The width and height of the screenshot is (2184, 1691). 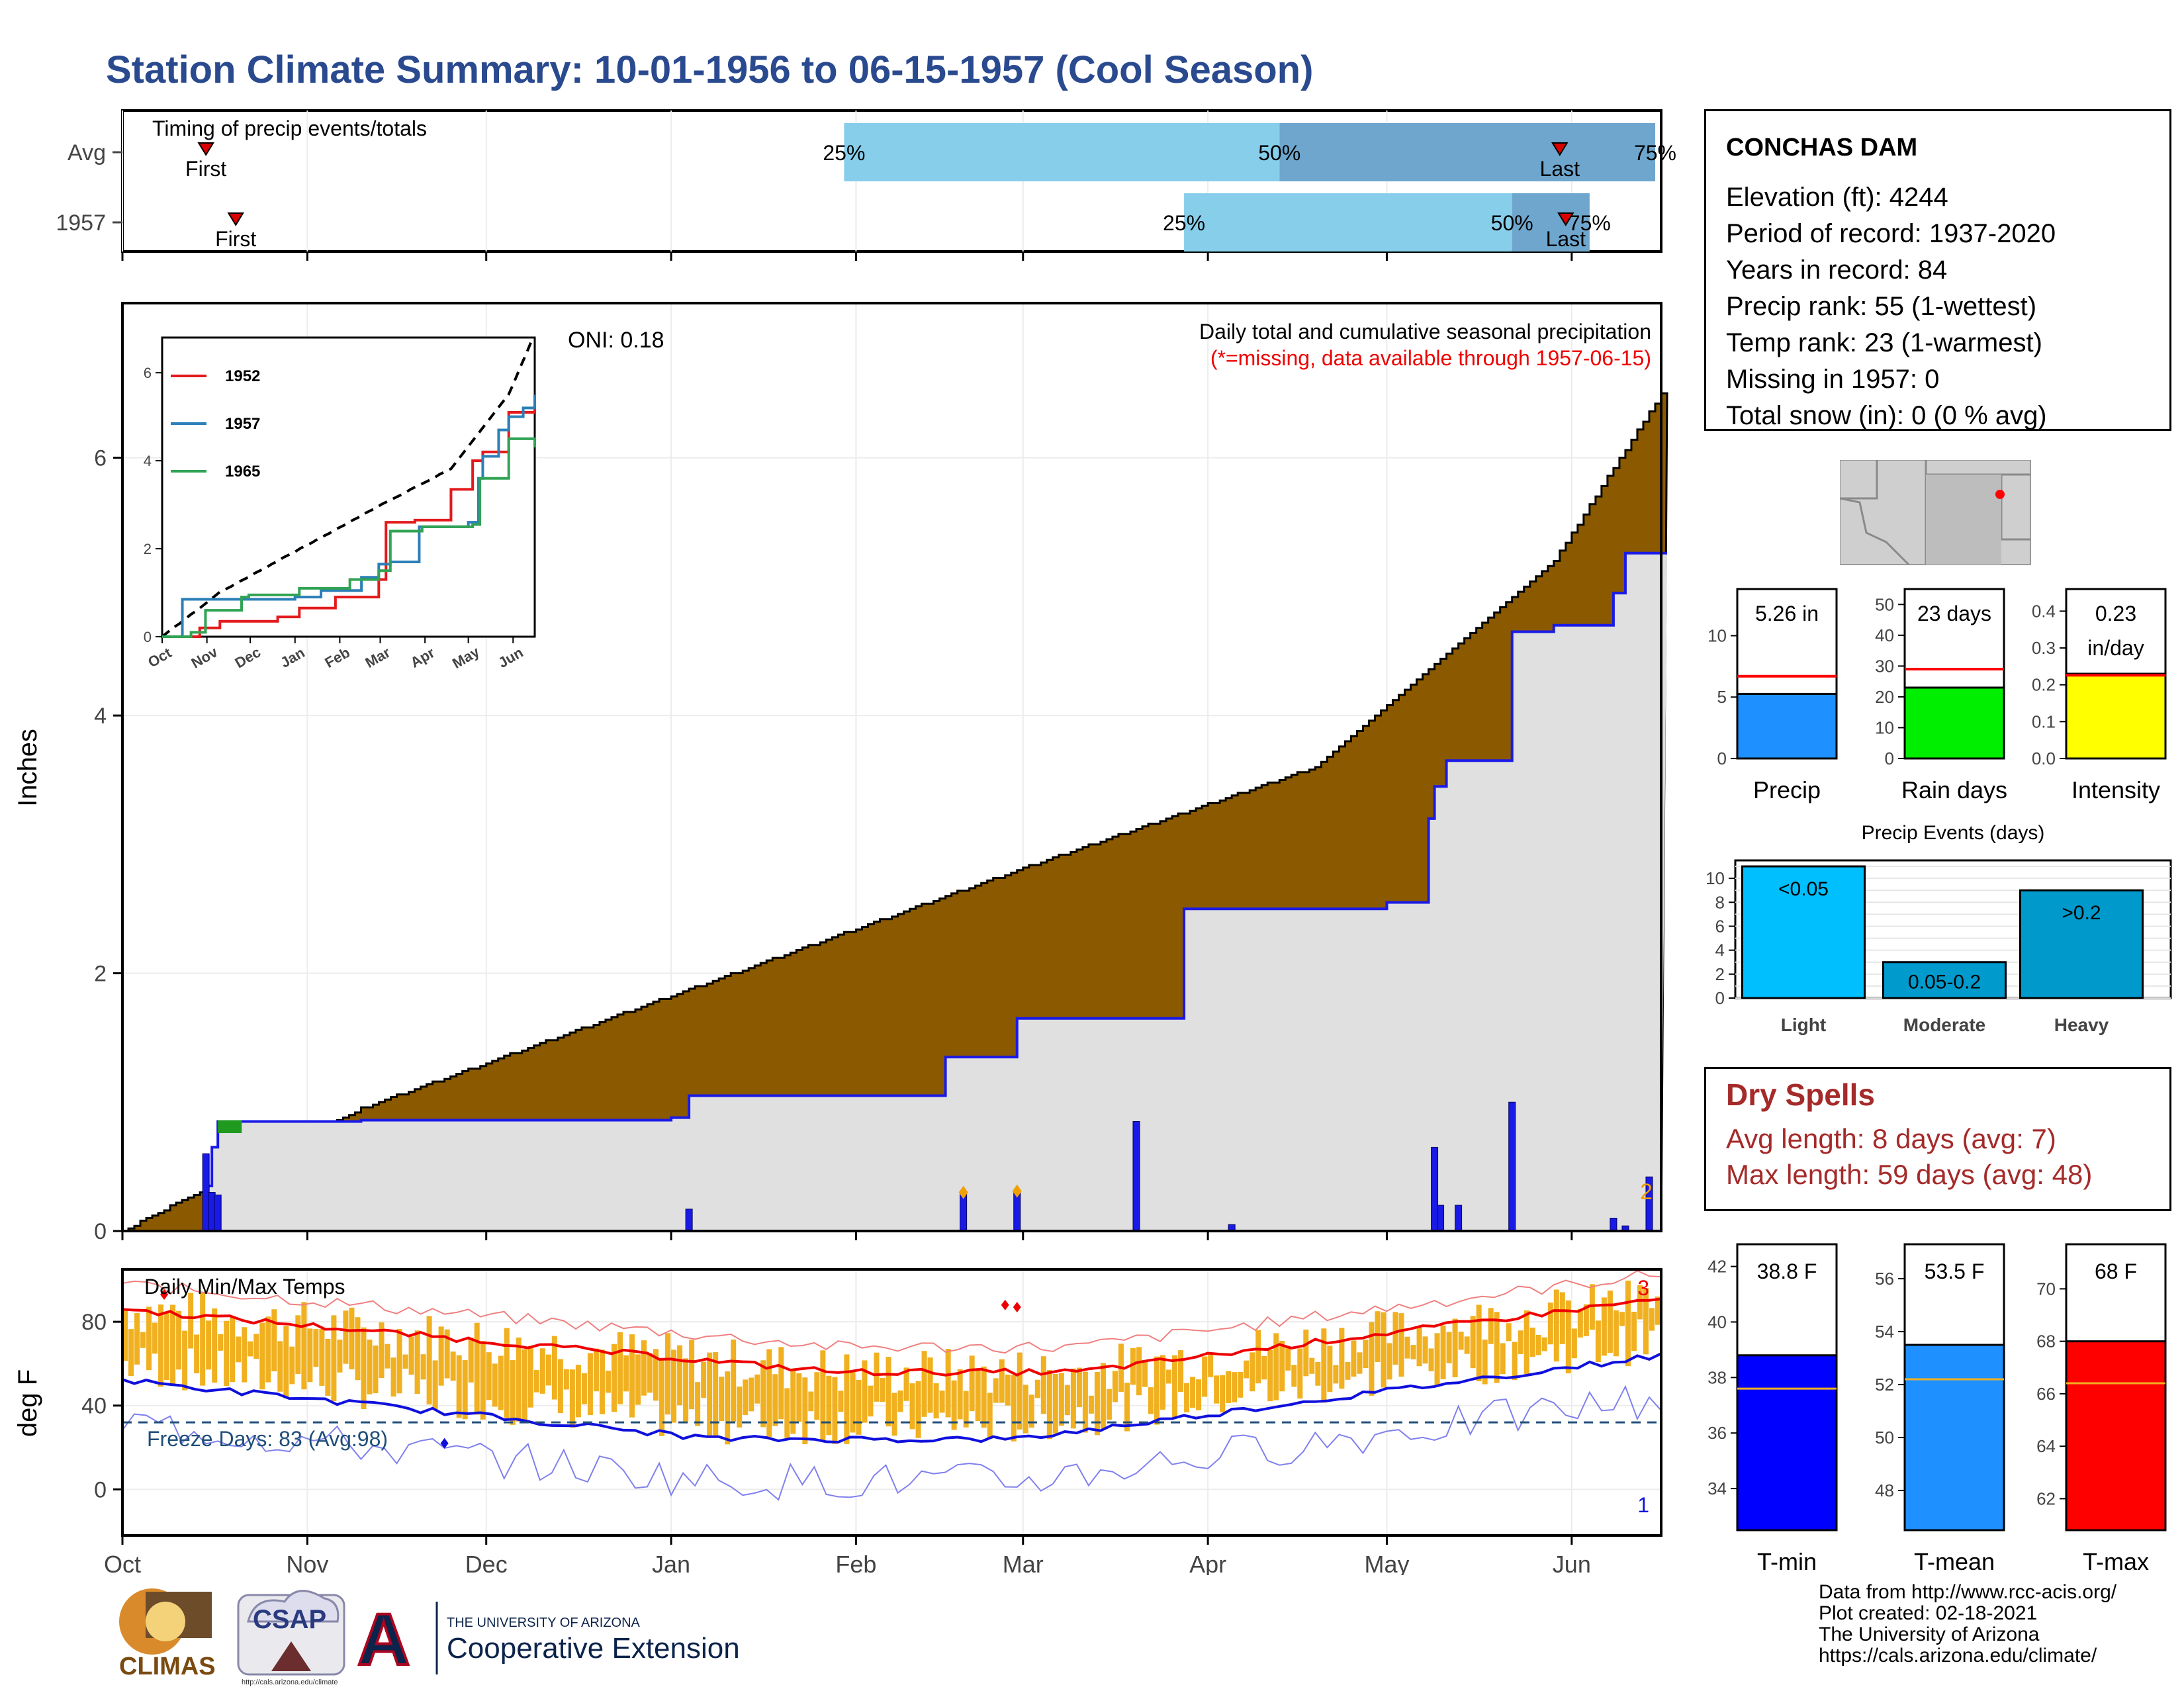 I want to click on timing-p50-label: 50%, so click(x=1279, y=153).